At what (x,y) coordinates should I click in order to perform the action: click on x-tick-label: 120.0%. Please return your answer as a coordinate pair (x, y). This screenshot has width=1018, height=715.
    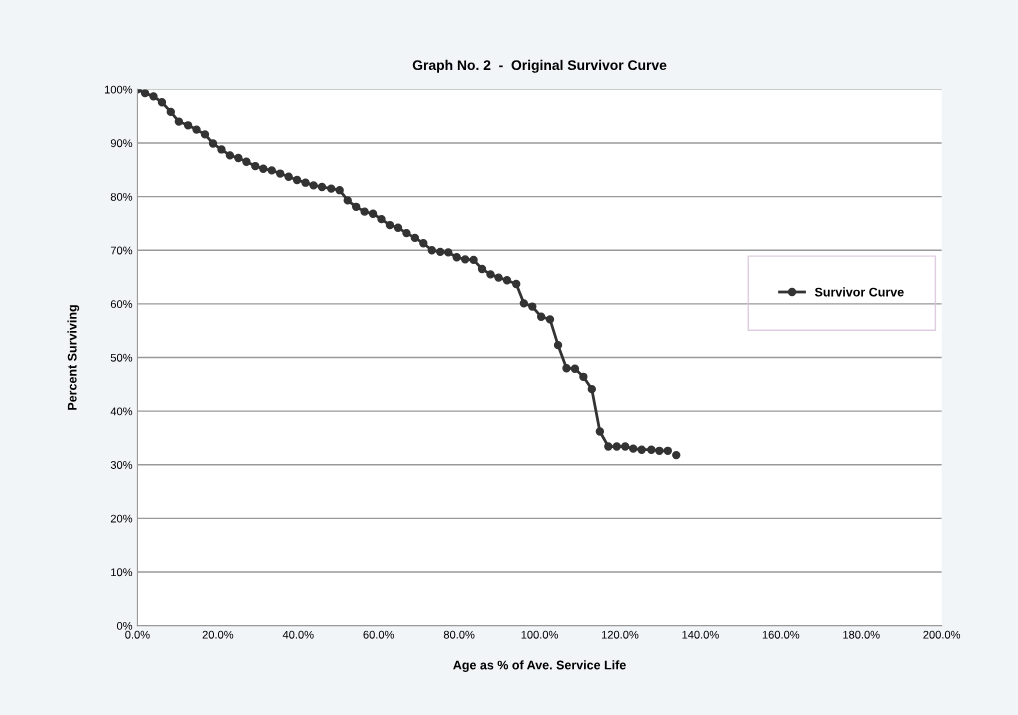
    Looking at the image, I should click on (620, 634).